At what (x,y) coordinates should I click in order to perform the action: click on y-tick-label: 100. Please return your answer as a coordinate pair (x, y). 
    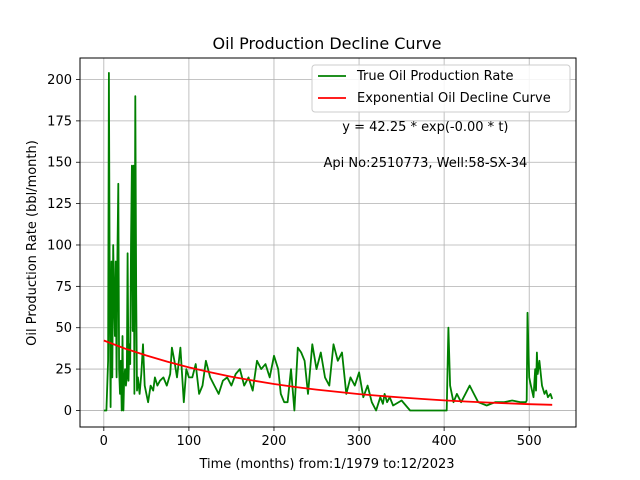
    Looking at the image, I should click on (59, 245).